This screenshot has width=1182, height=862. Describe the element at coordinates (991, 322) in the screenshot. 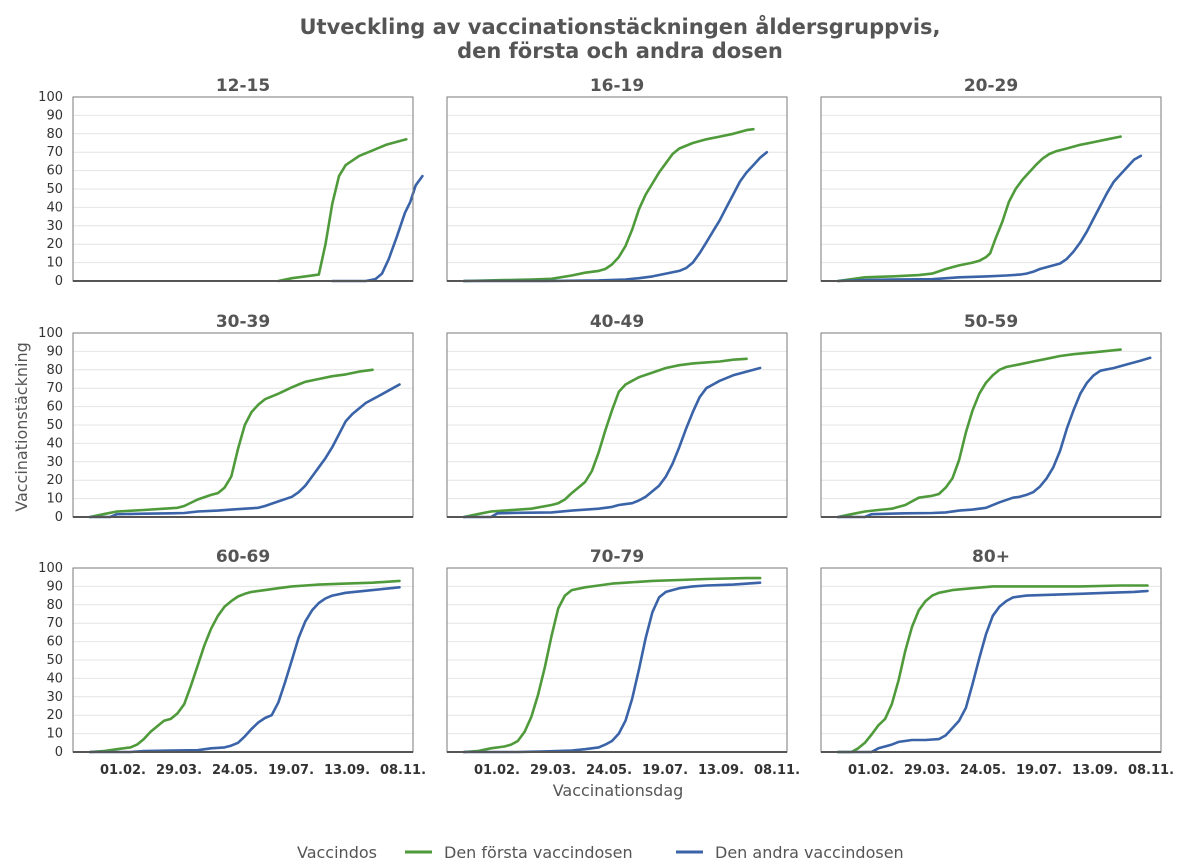

I see `panel-title: 50-59` at that location.